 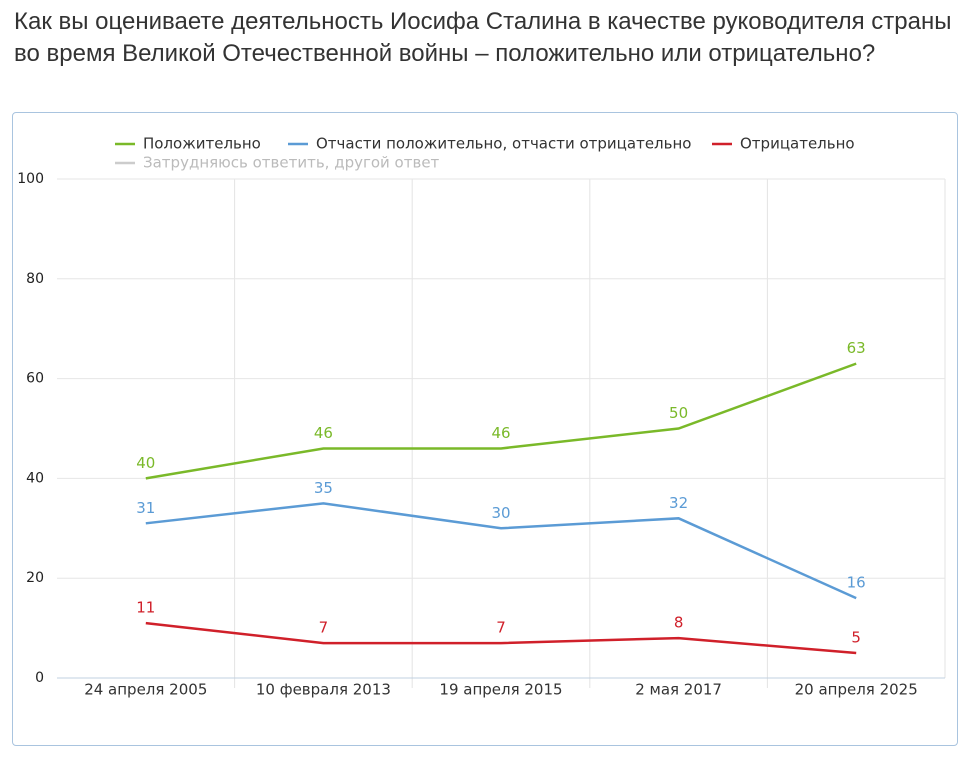 I want to click on legend-label: Положительно, so click(x=202, y=144).